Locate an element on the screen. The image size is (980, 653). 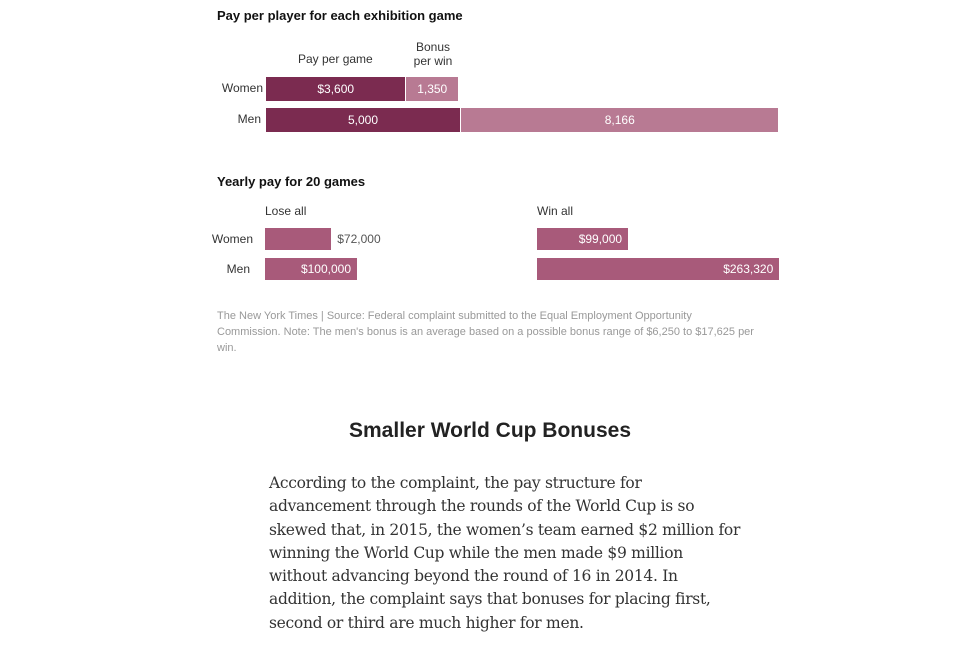
bar-men-win: $263,320 is located at coordinates (658, 269).